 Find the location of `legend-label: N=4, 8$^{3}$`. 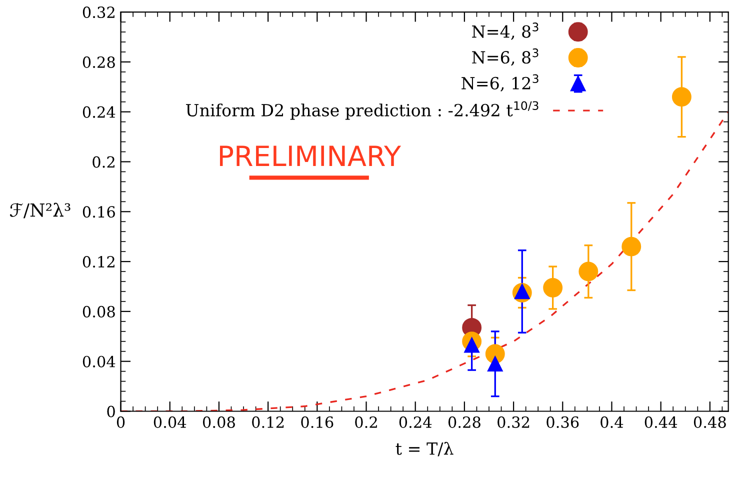

legend-label: N=4, 8$^{3}$ is located at coordinates (505, 31).